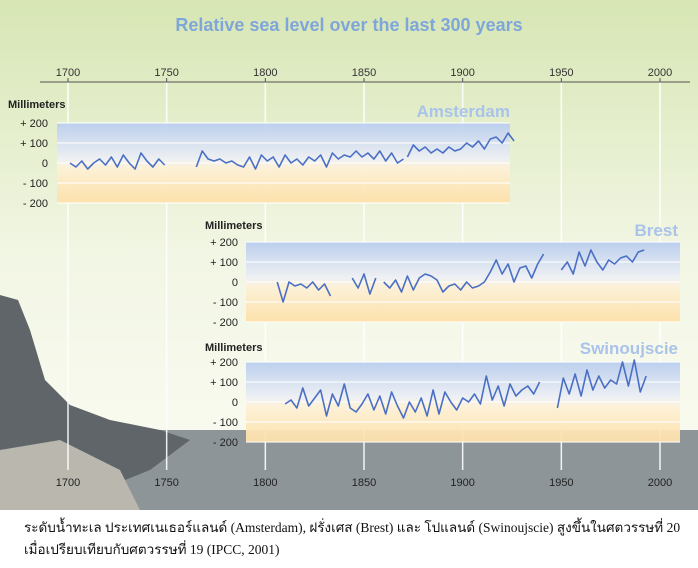  Describe the element at coordinates (462, 73) in the screenshot. I see `x-tick-label-top: 1900` at that location.